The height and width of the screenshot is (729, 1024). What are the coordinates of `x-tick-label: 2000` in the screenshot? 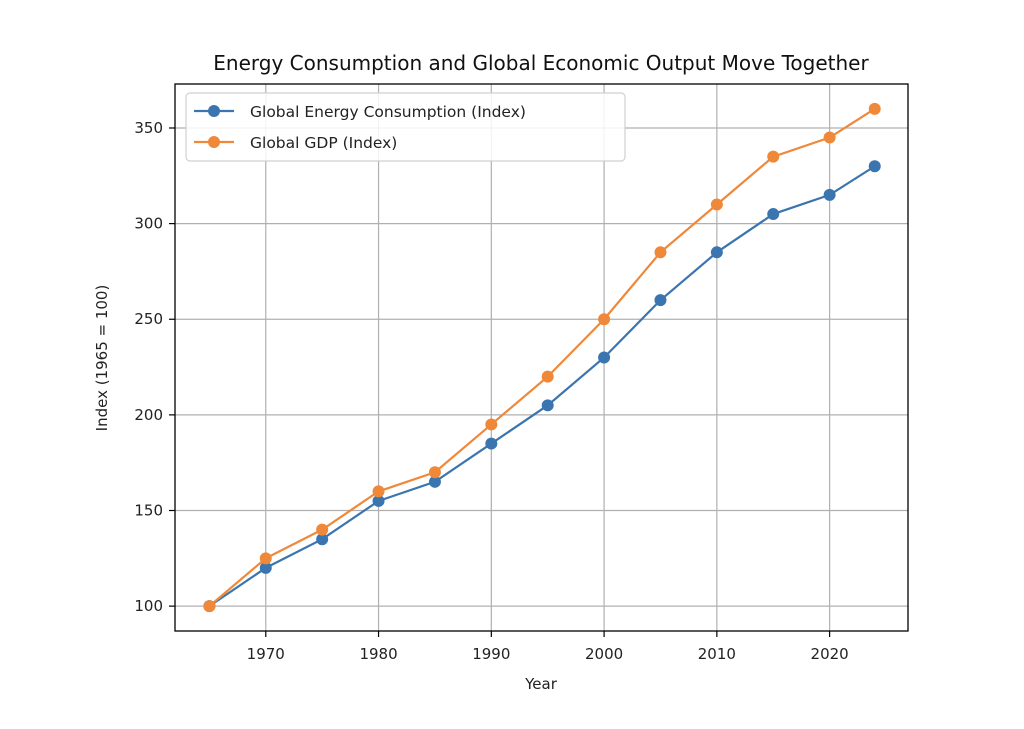 It's located at (604, 654).